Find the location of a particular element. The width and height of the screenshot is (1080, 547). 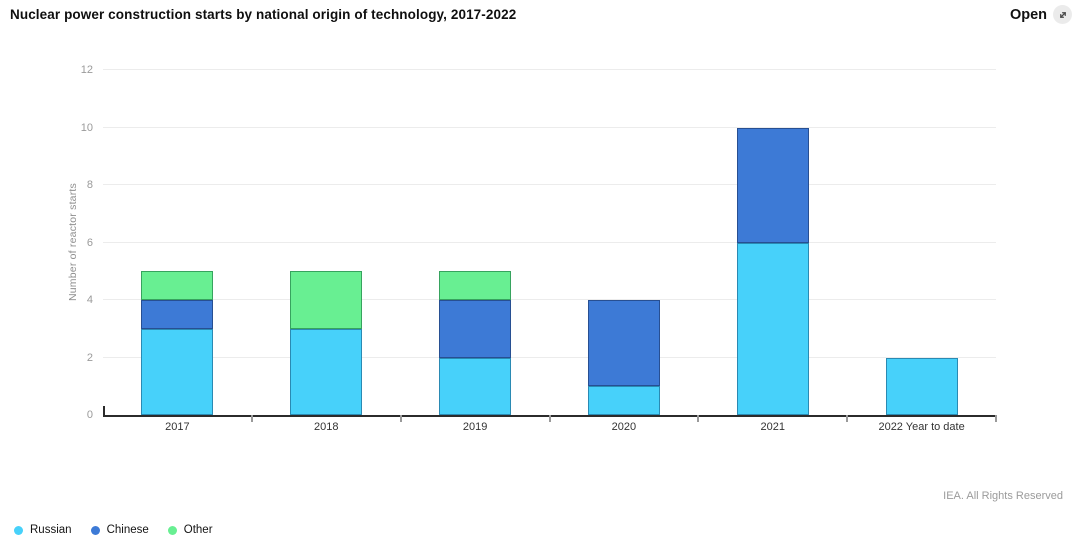

attribution-text: IEA. All Rights Reserved is located at coordinates (1003, 496).